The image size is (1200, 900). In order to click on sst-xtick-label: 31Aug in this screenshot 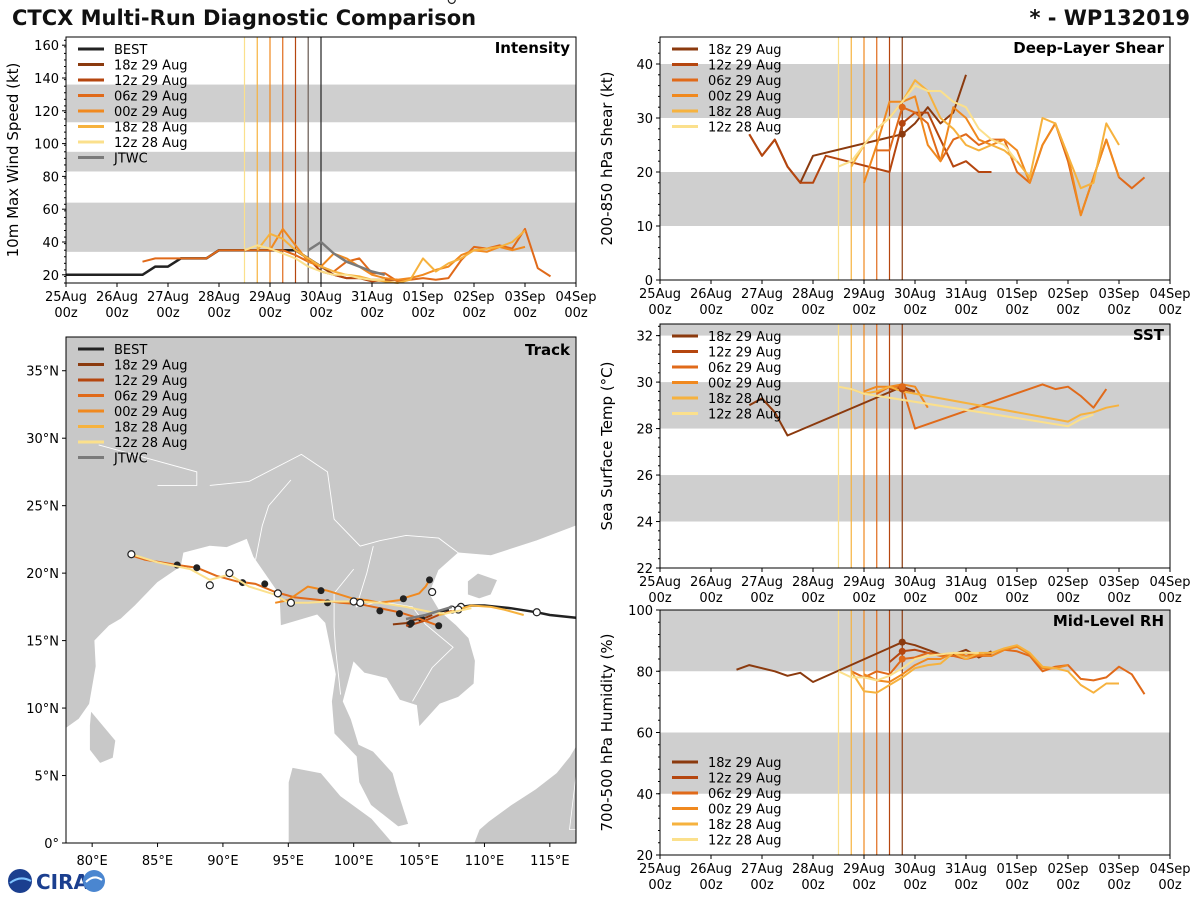, I will do `click(966, 582)`.